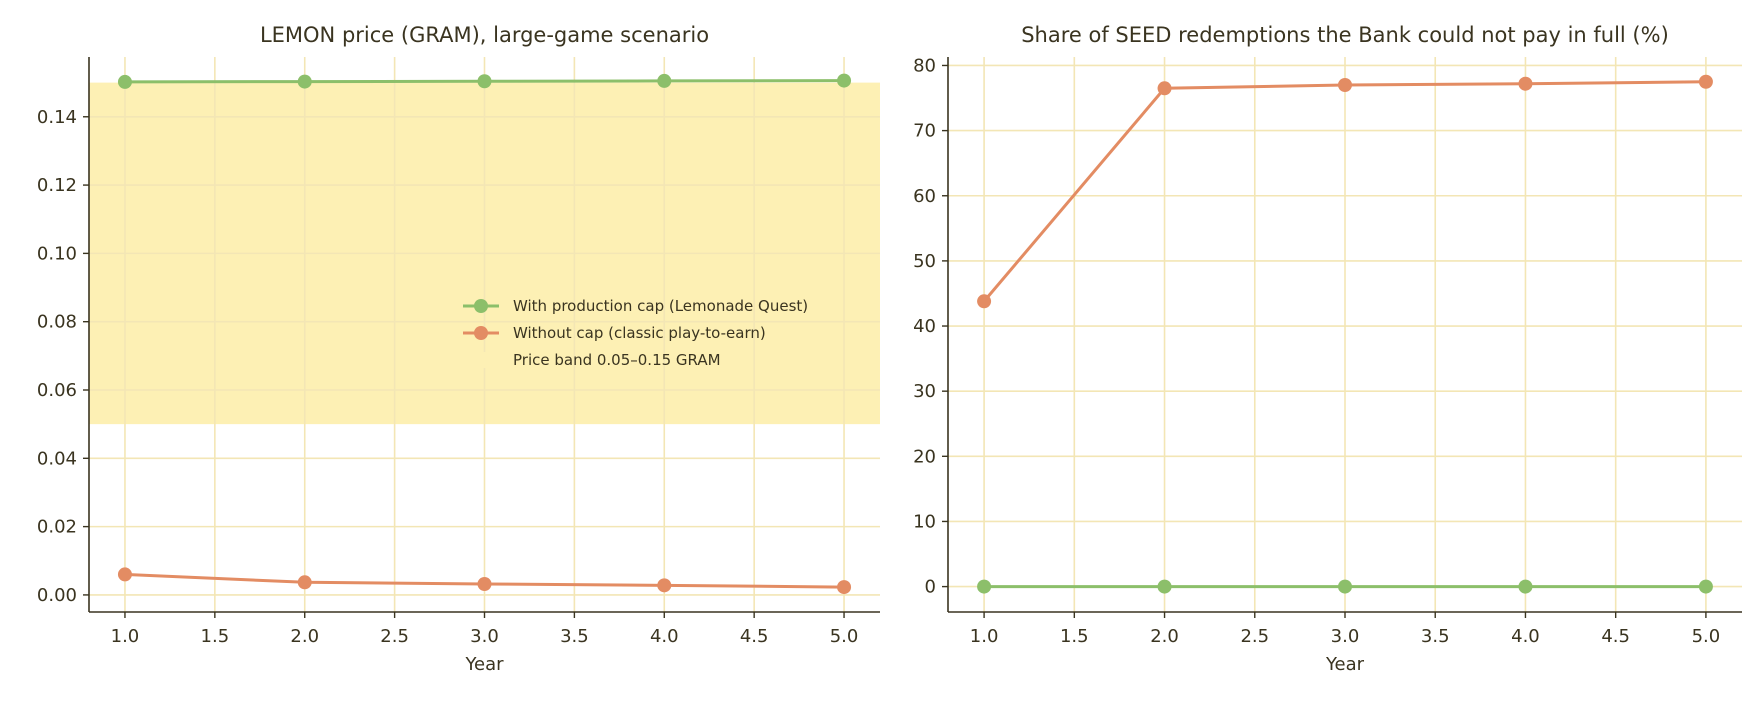  Describe the element at coordinates (481, 360) in the screenshot. I see `legend-band-swatch` at that location.